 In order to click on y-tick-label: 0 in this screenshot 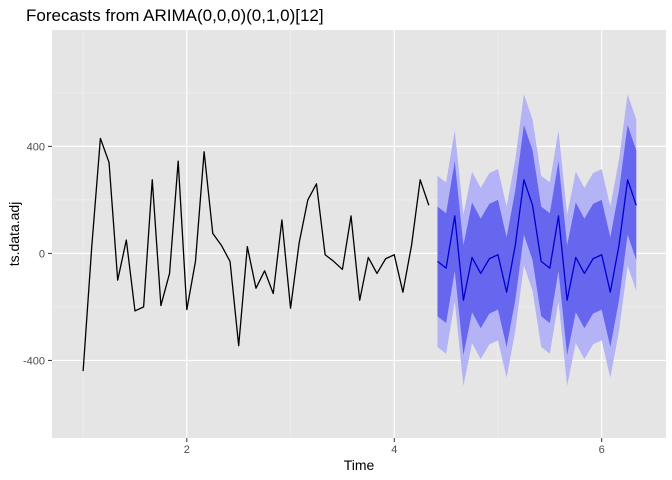, I will do `click(42, 254)`.